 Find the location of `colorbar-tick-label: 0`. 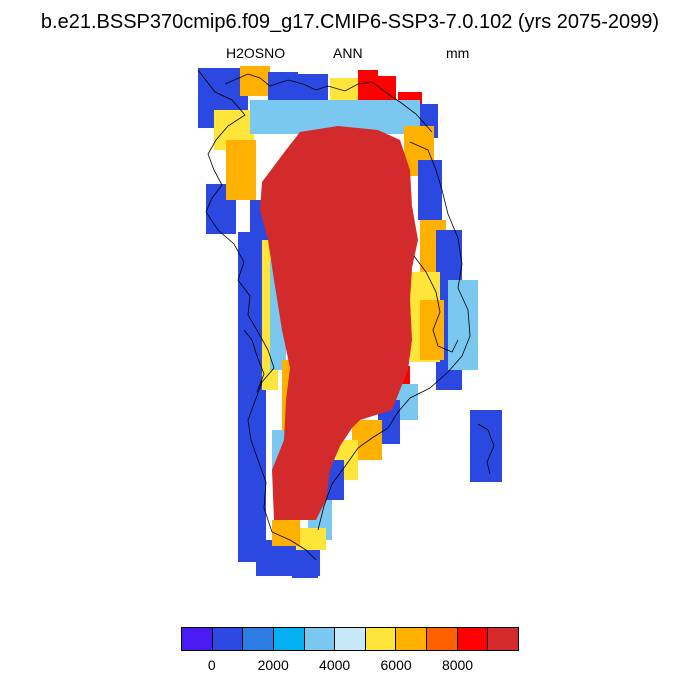

colorbar-tick-label: 0 is located at coordinates (211, 665).